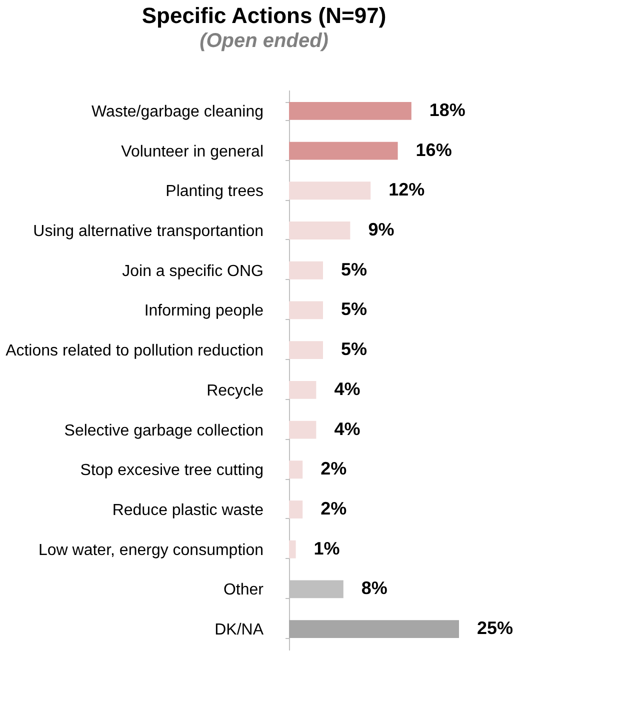 The image size is (640, 707). What do you see at coordinates (135, 351) in the screenshot?
I see `y-tick-label: Actions related to pollution reduction` at bounding box center [135, 351].